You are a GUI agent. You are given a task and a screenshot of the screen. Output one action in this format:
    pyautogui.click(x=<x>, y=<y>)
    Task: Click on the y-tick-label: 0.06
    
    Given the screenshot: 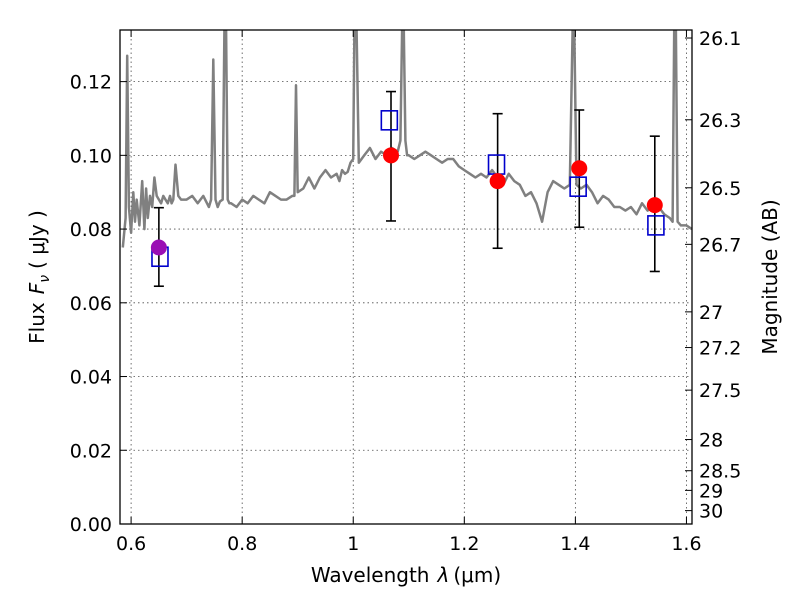 What is the action you would take?
    pyautogui.click(x=91, y=304)
    